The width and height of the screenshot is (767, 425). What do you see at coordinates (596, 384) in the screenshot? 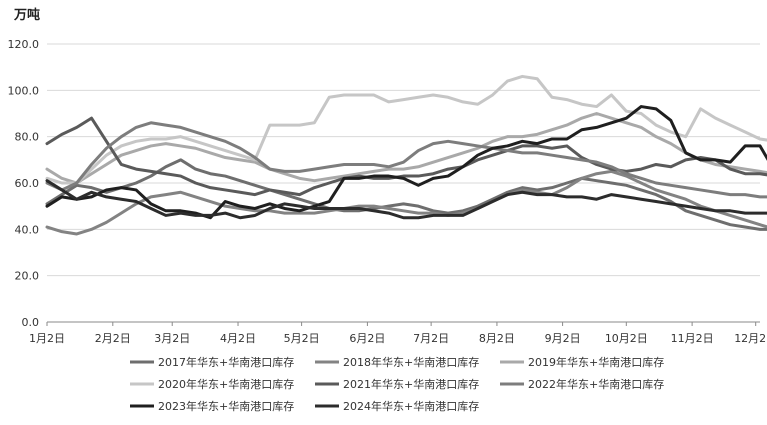
I see `legend-label: 2022年华东+华南港口库存` at bounding box center [596, 384].